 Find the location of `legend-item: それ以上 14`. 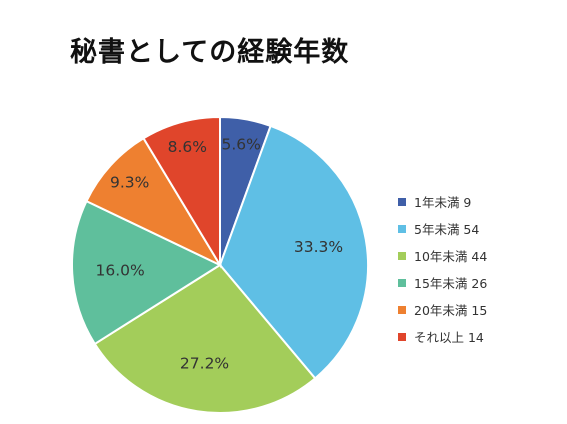

legend-item: それ以上 14 is located at coordinates (442, 336).